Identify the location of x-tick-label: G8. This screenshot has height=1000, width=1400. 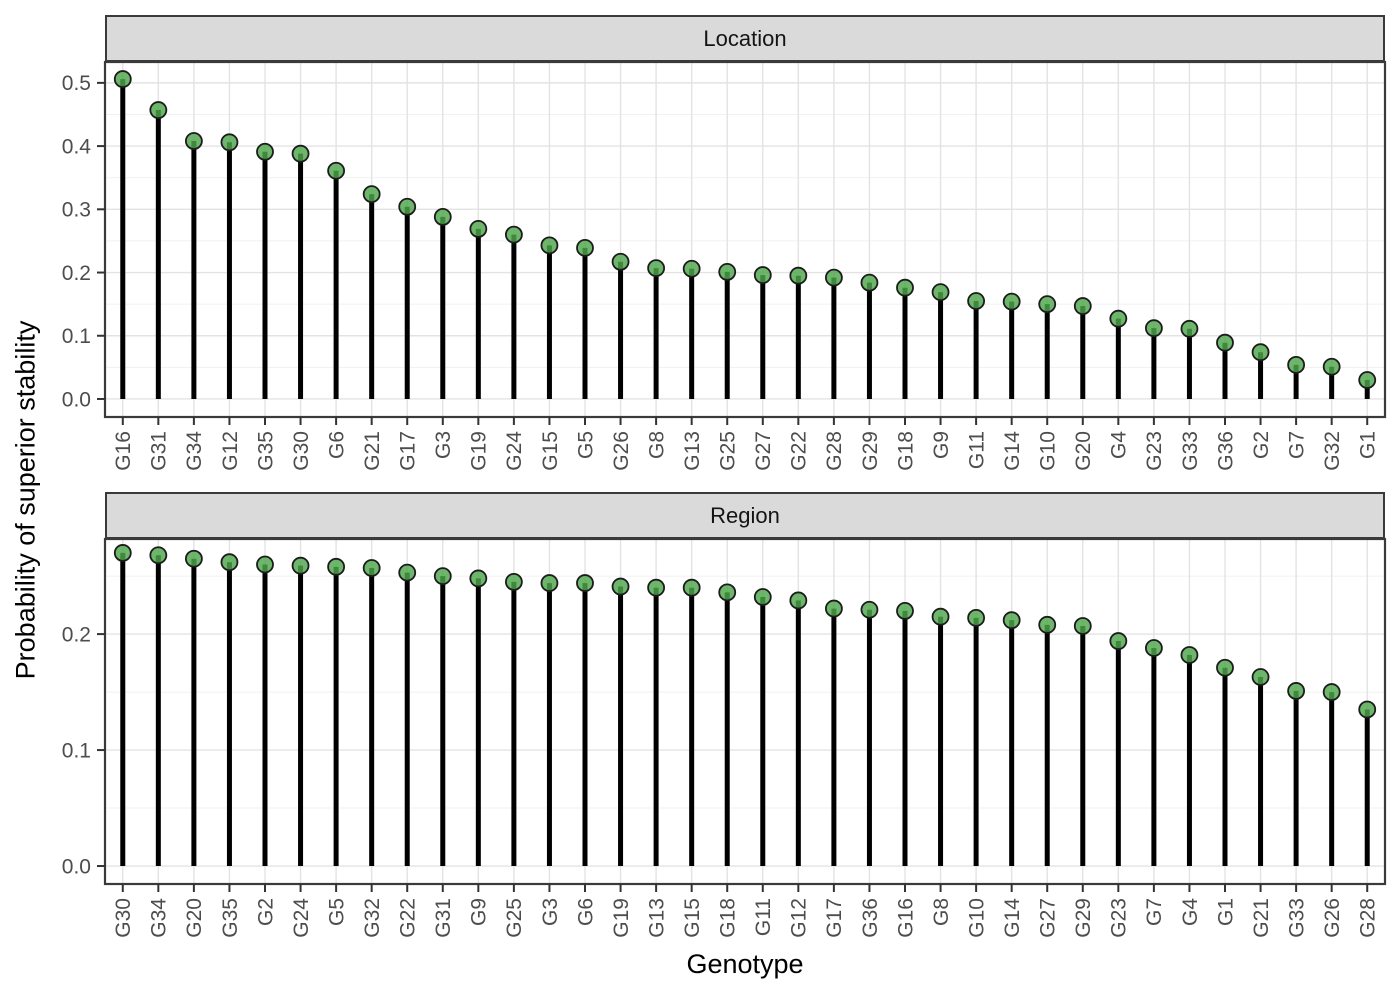
(656, 445).